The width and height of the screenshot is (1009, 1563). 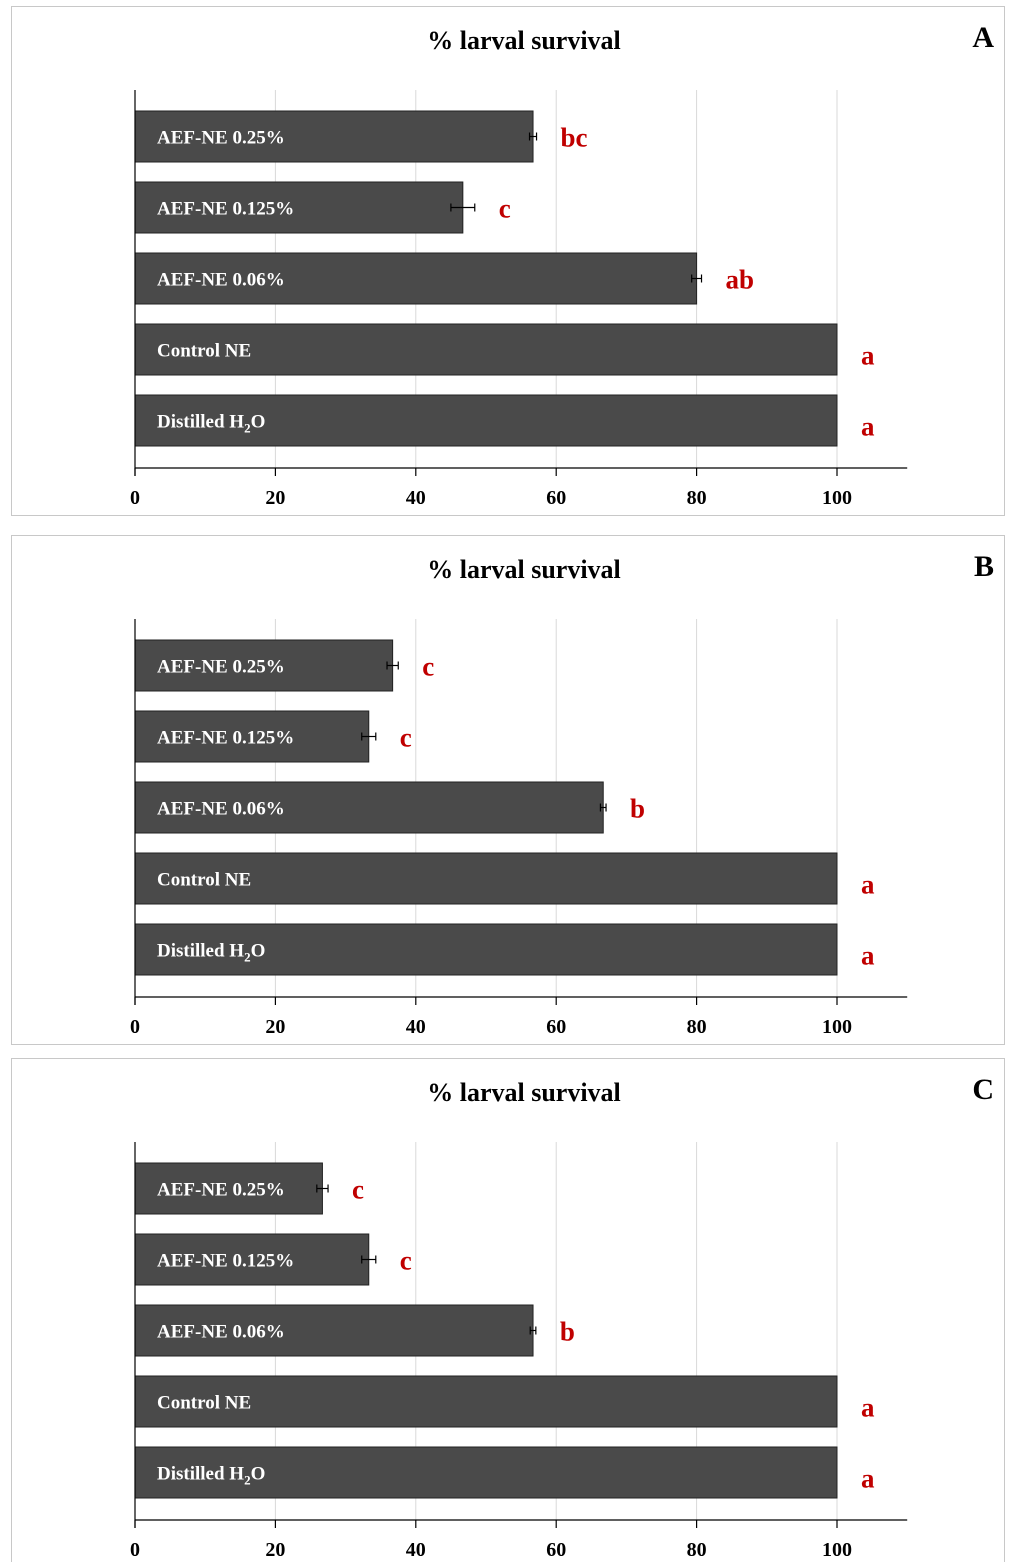 I want to click on panel-letter: B, so click(x=984, y=566).